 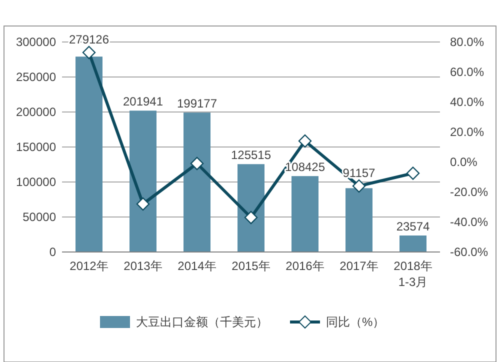 What do you see at coordinates (202, 322) in the screenshot?
I see `legend-label: 大豆出口金额（千美元）` at bounding box center [202, 322].